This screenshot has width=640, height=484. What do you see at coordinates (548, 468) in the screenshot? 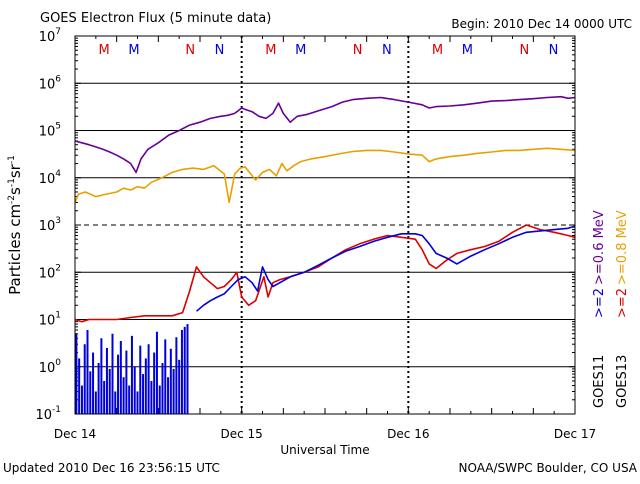
I see `footer-credit: NOAA/SWPC Boulder, CO USA` at bounding box center [548, 468].